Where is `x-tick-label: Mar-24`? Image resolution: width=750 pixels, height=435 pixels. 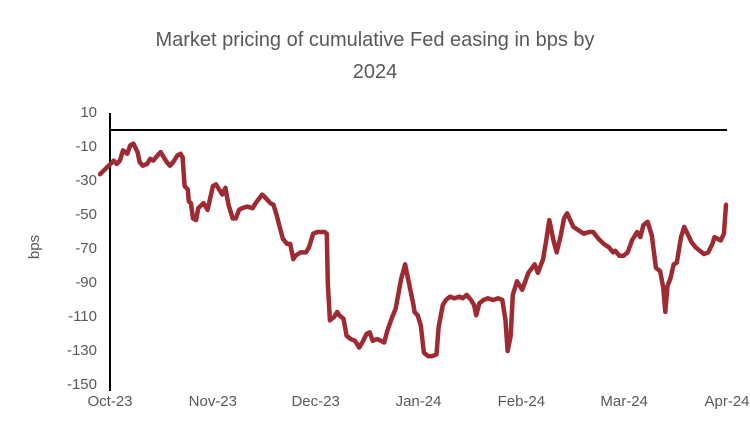 x-tick-label: Mar-24 is located at coordinates (624, 401).